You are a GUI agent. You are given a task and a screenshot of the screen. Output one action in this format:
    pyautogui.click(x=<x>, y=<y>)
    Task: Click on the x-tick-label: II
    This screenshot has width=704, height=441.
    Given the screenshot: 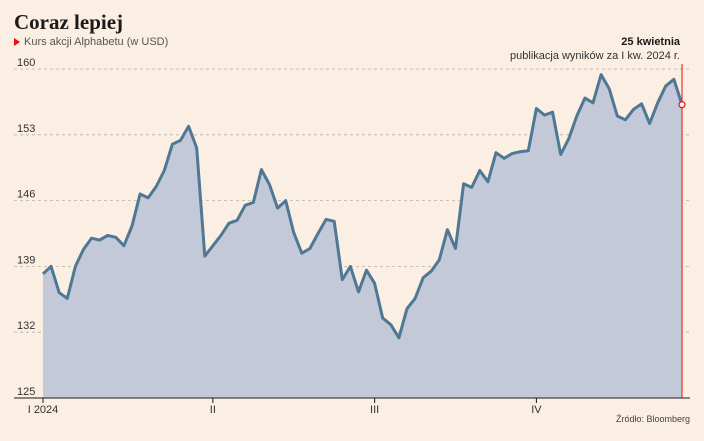 What is the action you would take?
    pyautogui.click(x=213, y=410)
    